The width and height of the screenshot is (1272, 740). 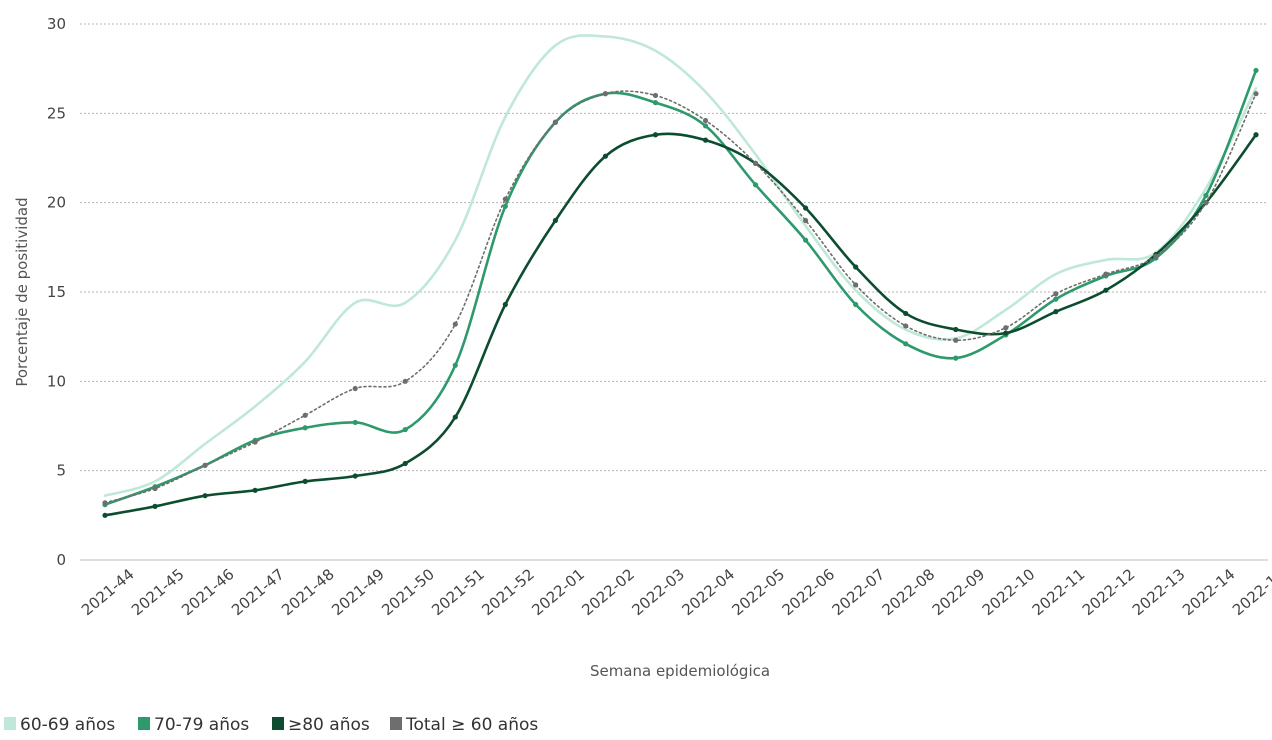 What do you see at coordinates (909, 592) in the screenshot?
I see `x-tick-label: 2022-08` at bounding box center [909, 592].